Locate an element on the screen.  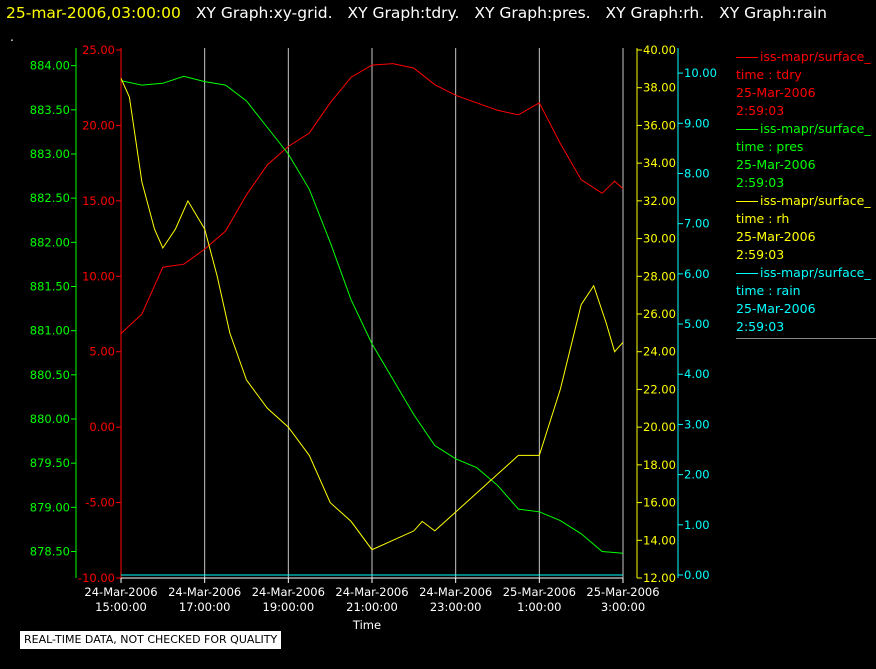
rh-tick-label: 22.00 is located at coordinates (659, 389).